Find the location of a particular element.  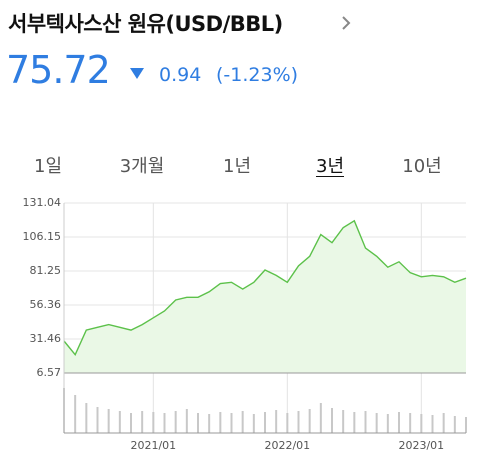

period-tab: 1일 is located at coordinates (48, 166).